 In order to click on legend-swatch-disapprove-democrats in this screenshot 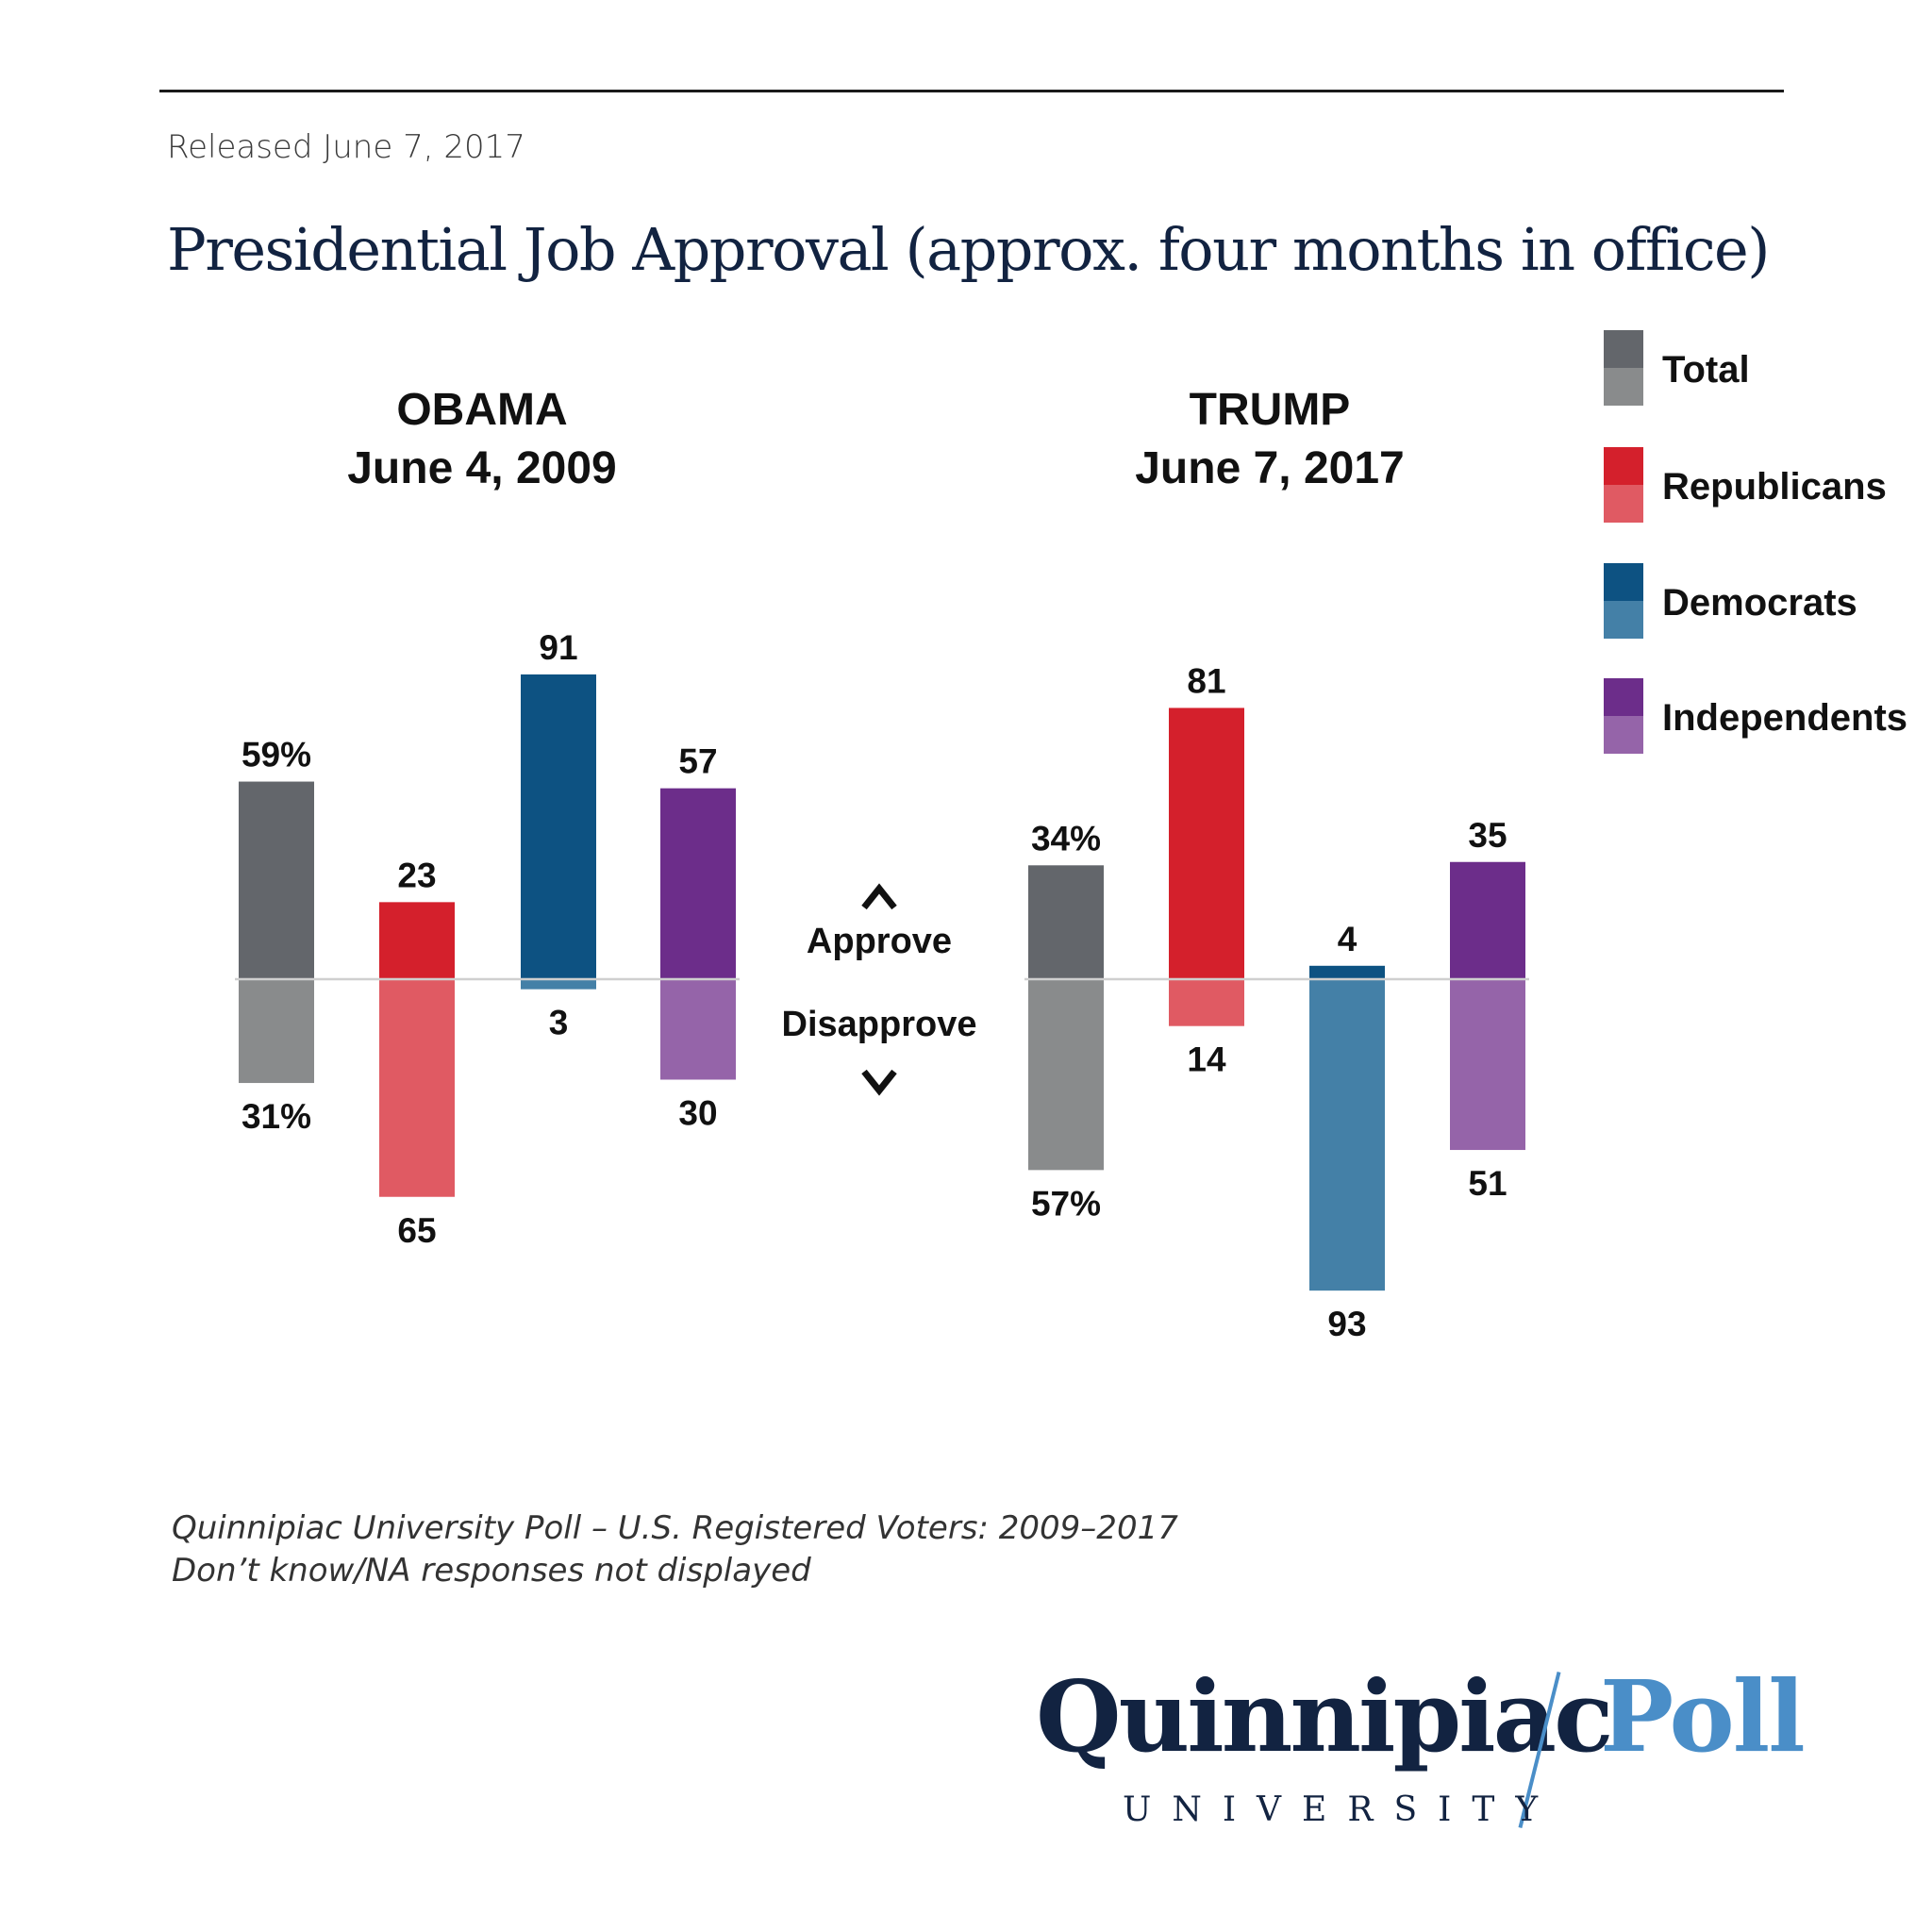, I will do `click(1623, 620)`.